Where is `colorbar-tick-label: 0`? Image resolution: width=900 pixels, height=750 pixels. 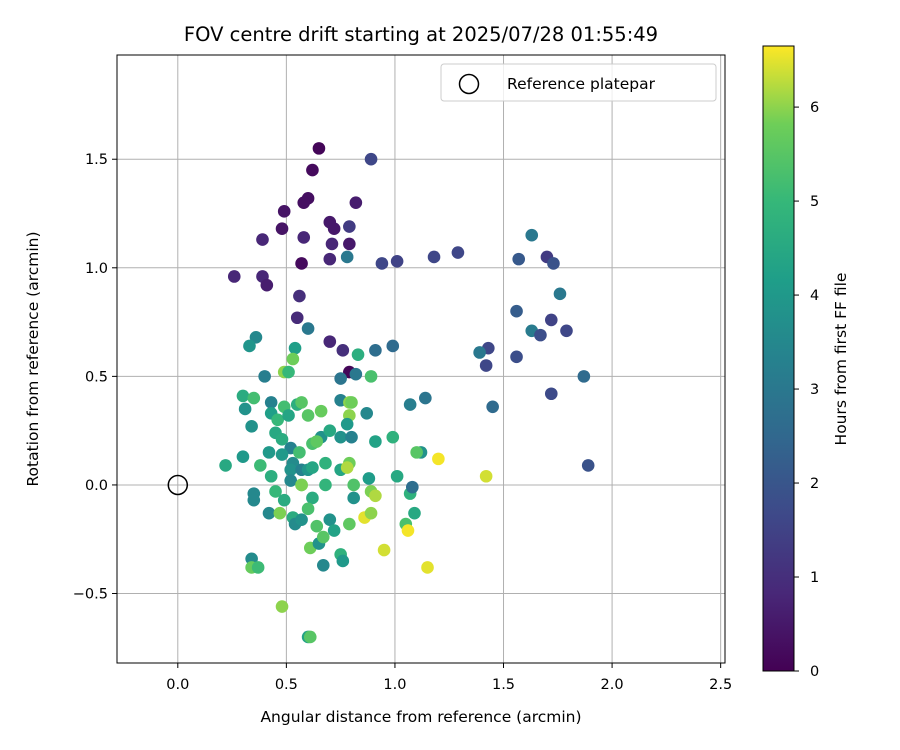 colorbar-tick-label: 0 is located at coordinates (814, 672).